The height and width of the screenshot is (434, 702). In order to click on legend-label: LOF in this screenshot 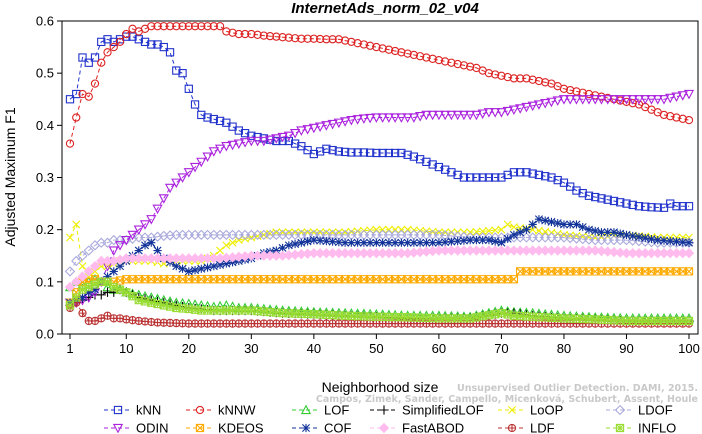, I will do `click(336, 410)`.